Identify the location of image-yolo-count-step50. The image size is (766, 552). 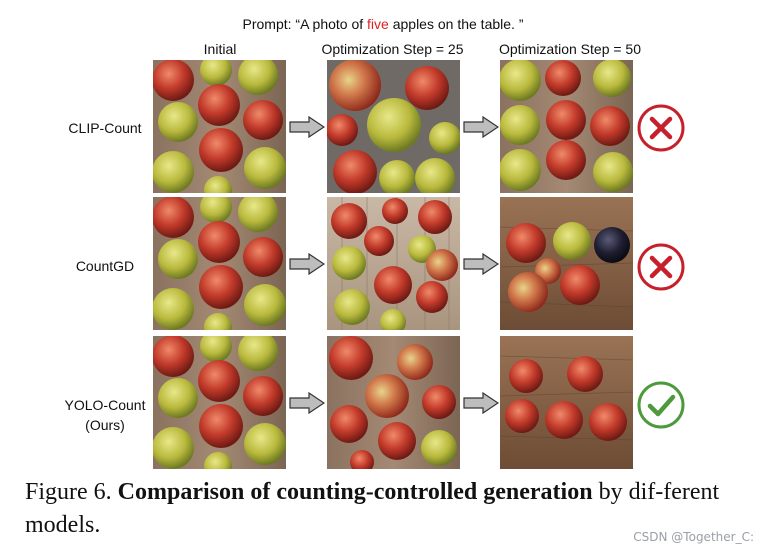
(566, 402).